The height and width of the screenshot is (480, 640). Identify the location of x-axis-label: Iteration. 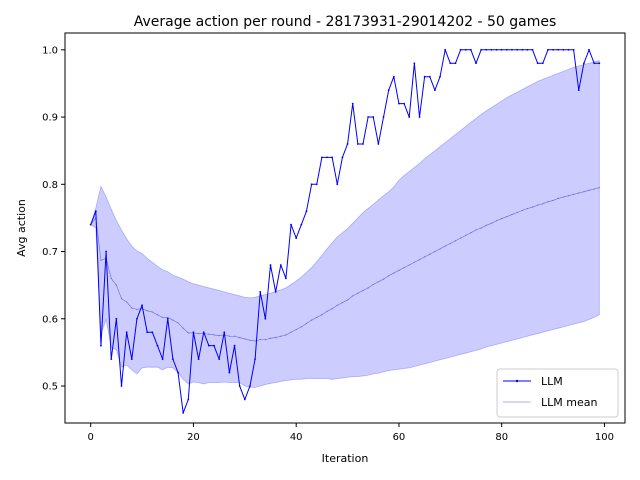
(345, 458).